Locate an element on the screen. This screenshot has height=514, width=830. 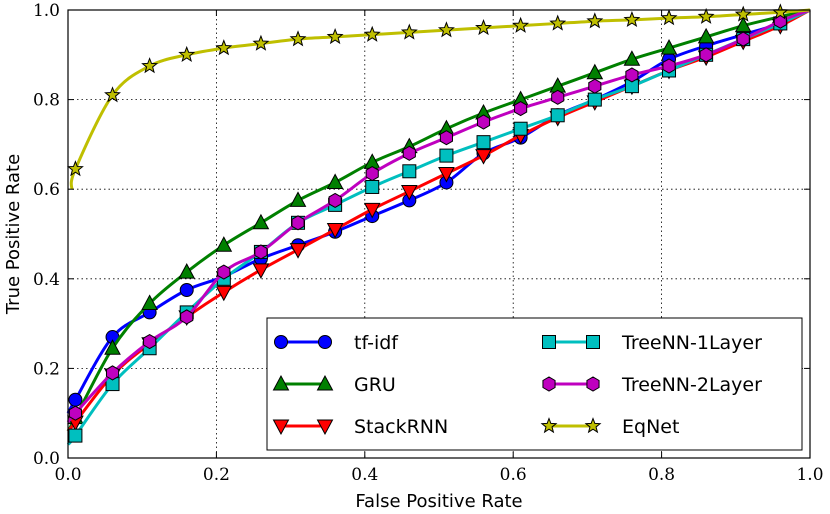
y-tick-label: 0.6 is located at coordinates (46, 190).